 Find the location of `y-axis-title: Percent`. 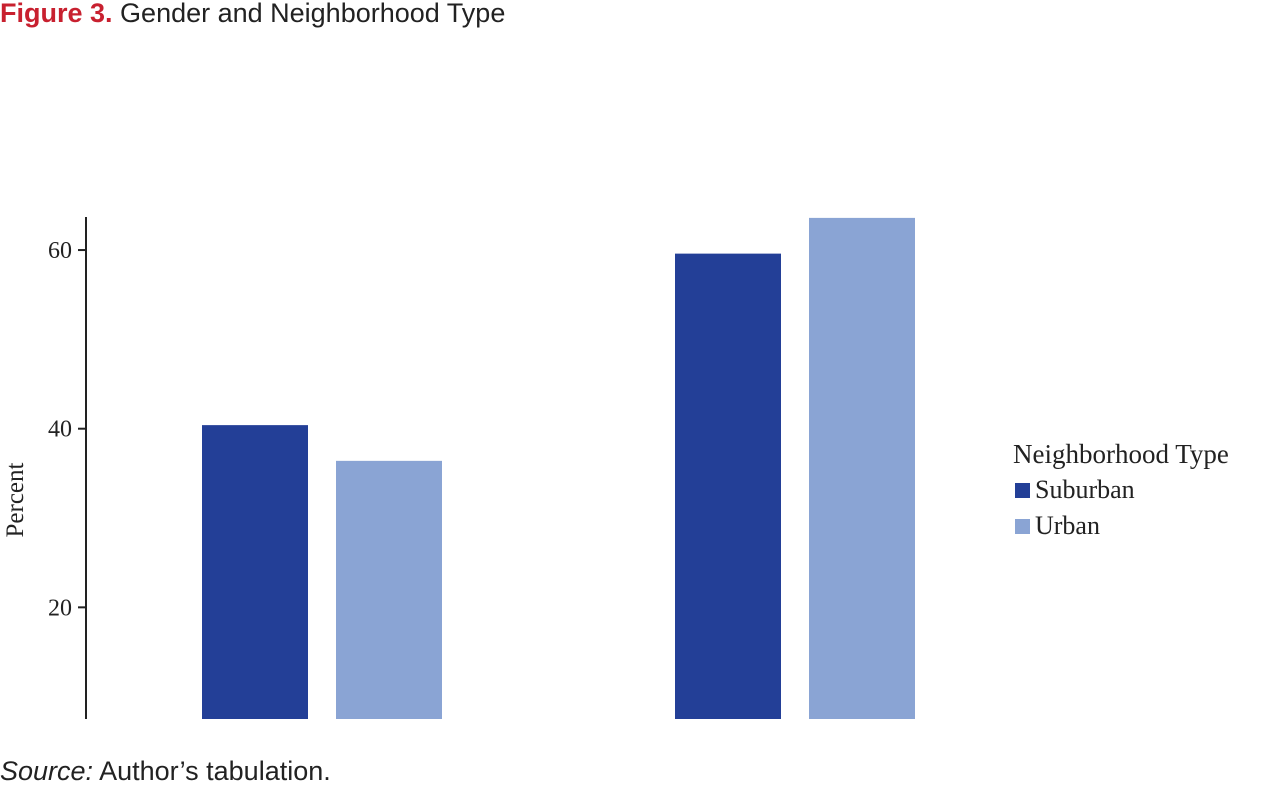

y-axis-title: Percent is located at coordinates (15, 499).